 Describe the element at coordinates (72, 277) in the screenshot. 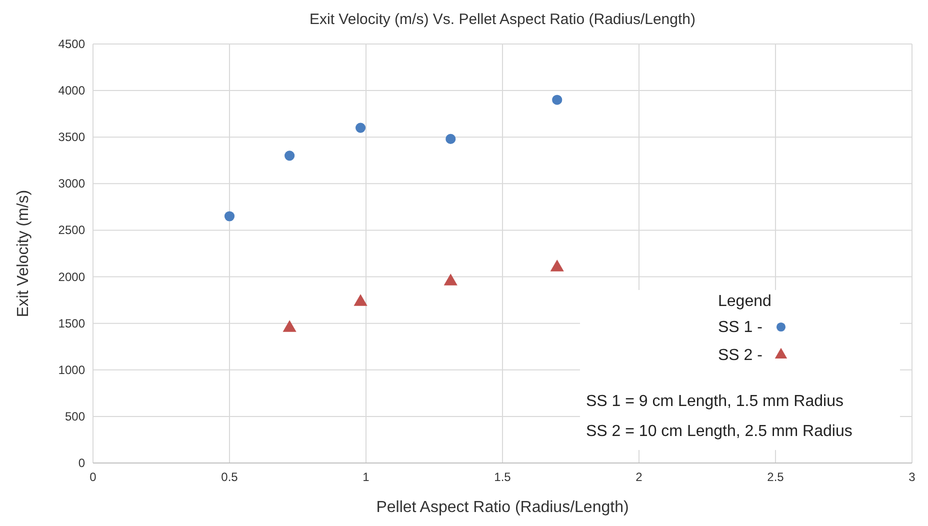

I see `y-tick-label: 2000` at that location.